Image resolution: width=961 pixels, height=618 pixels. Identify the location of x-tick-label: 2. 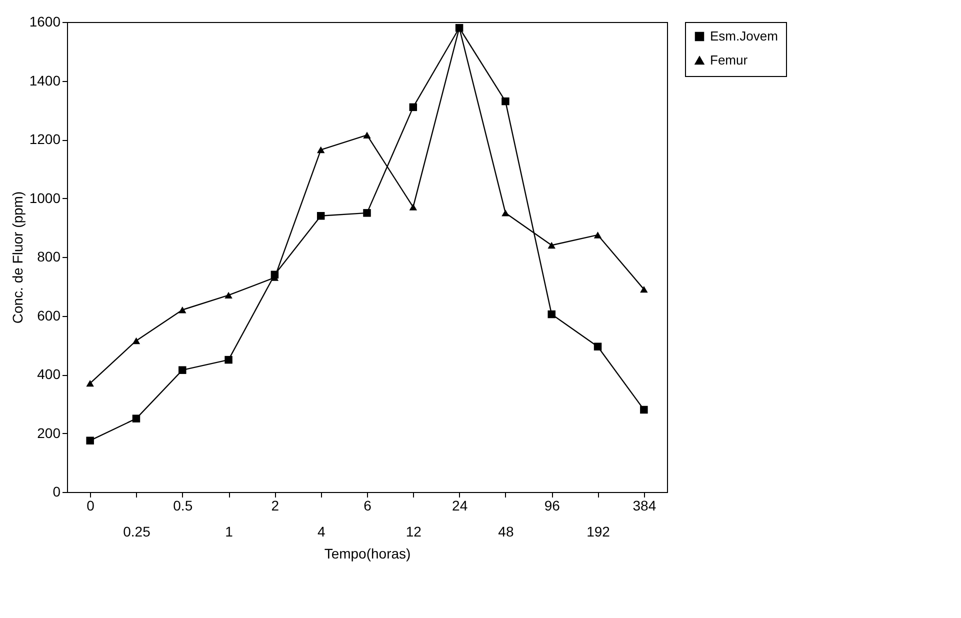
(275, 506).